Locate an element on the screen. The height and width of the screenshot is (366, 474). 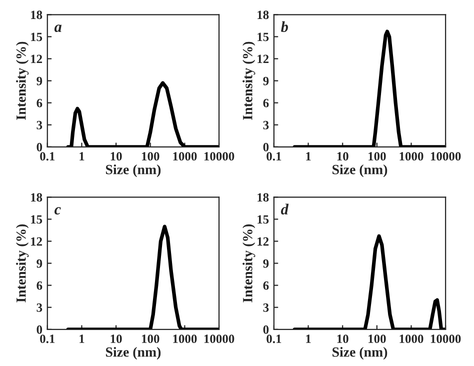
annotation: b is located at coordinates (284, 26).